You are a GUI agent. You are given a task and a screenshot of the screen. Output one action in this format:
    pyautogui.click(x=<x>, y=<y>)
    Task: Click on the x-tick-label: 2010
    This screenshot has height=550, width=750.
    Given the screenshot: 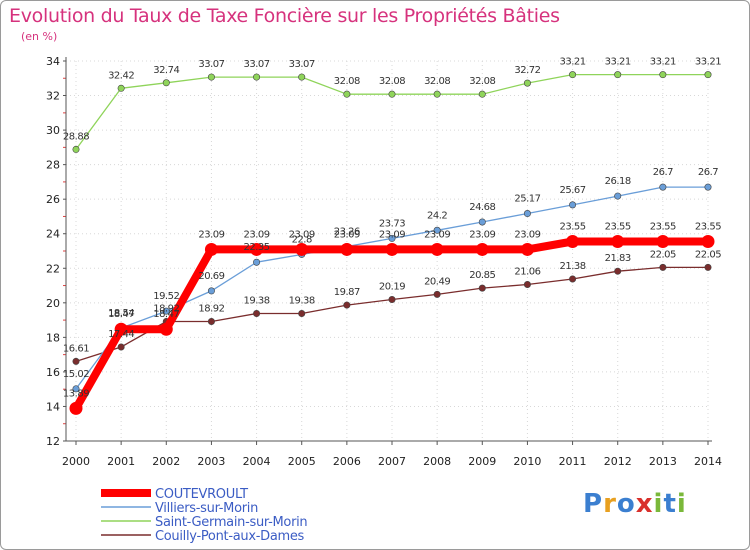 What is the action you would take?
    pyautogui.click(x=527, y=461)
    